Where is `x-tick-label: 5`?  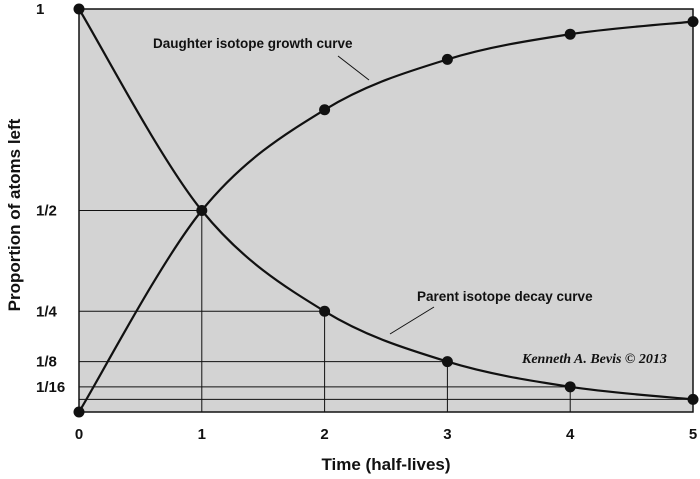 x-tick-label: 5 is located at coordinates (693, 434).